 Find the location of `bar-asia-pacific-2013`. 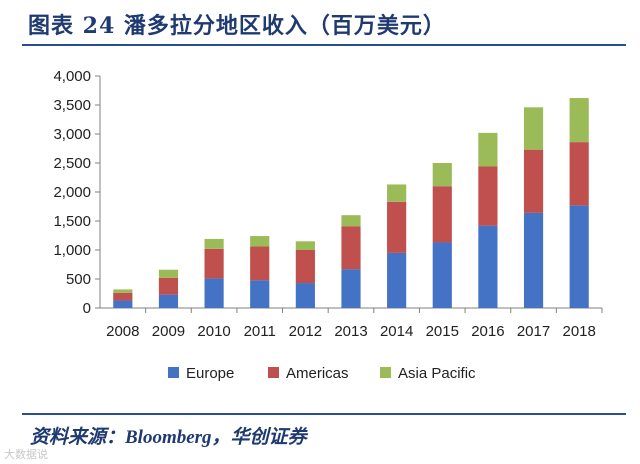

bar-asia-pacific-2013 is located at coordinates (351, 221).